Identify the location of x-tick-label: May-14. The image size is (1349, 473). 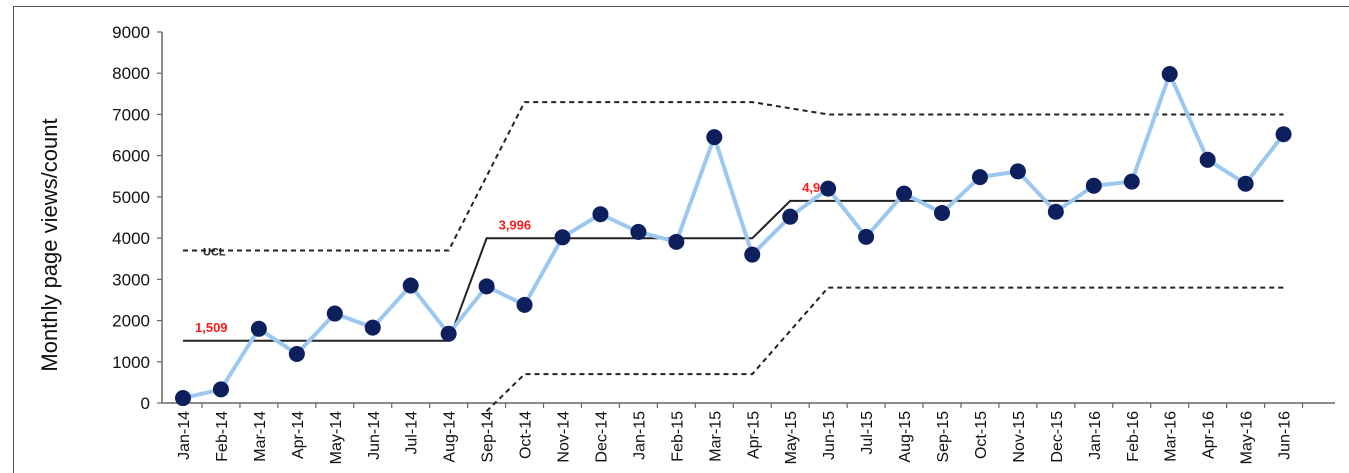
(336, 437).